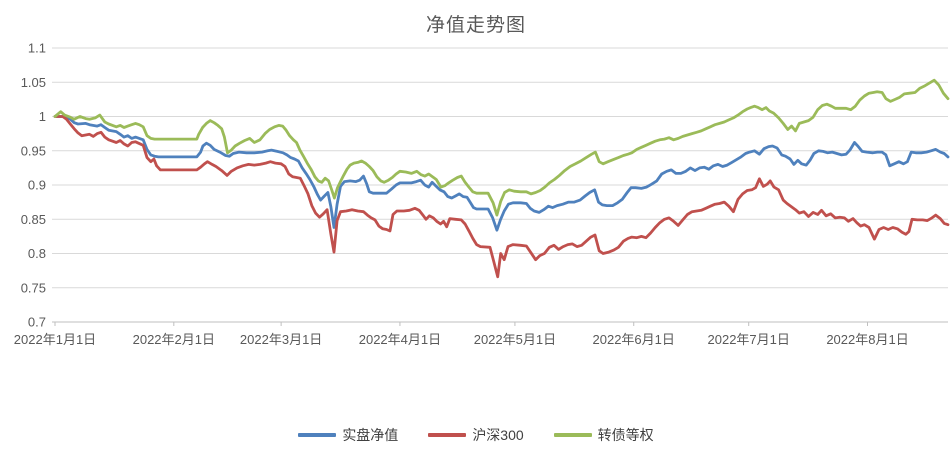  I want to click on y-tick-label: 1, so click(42, 116).